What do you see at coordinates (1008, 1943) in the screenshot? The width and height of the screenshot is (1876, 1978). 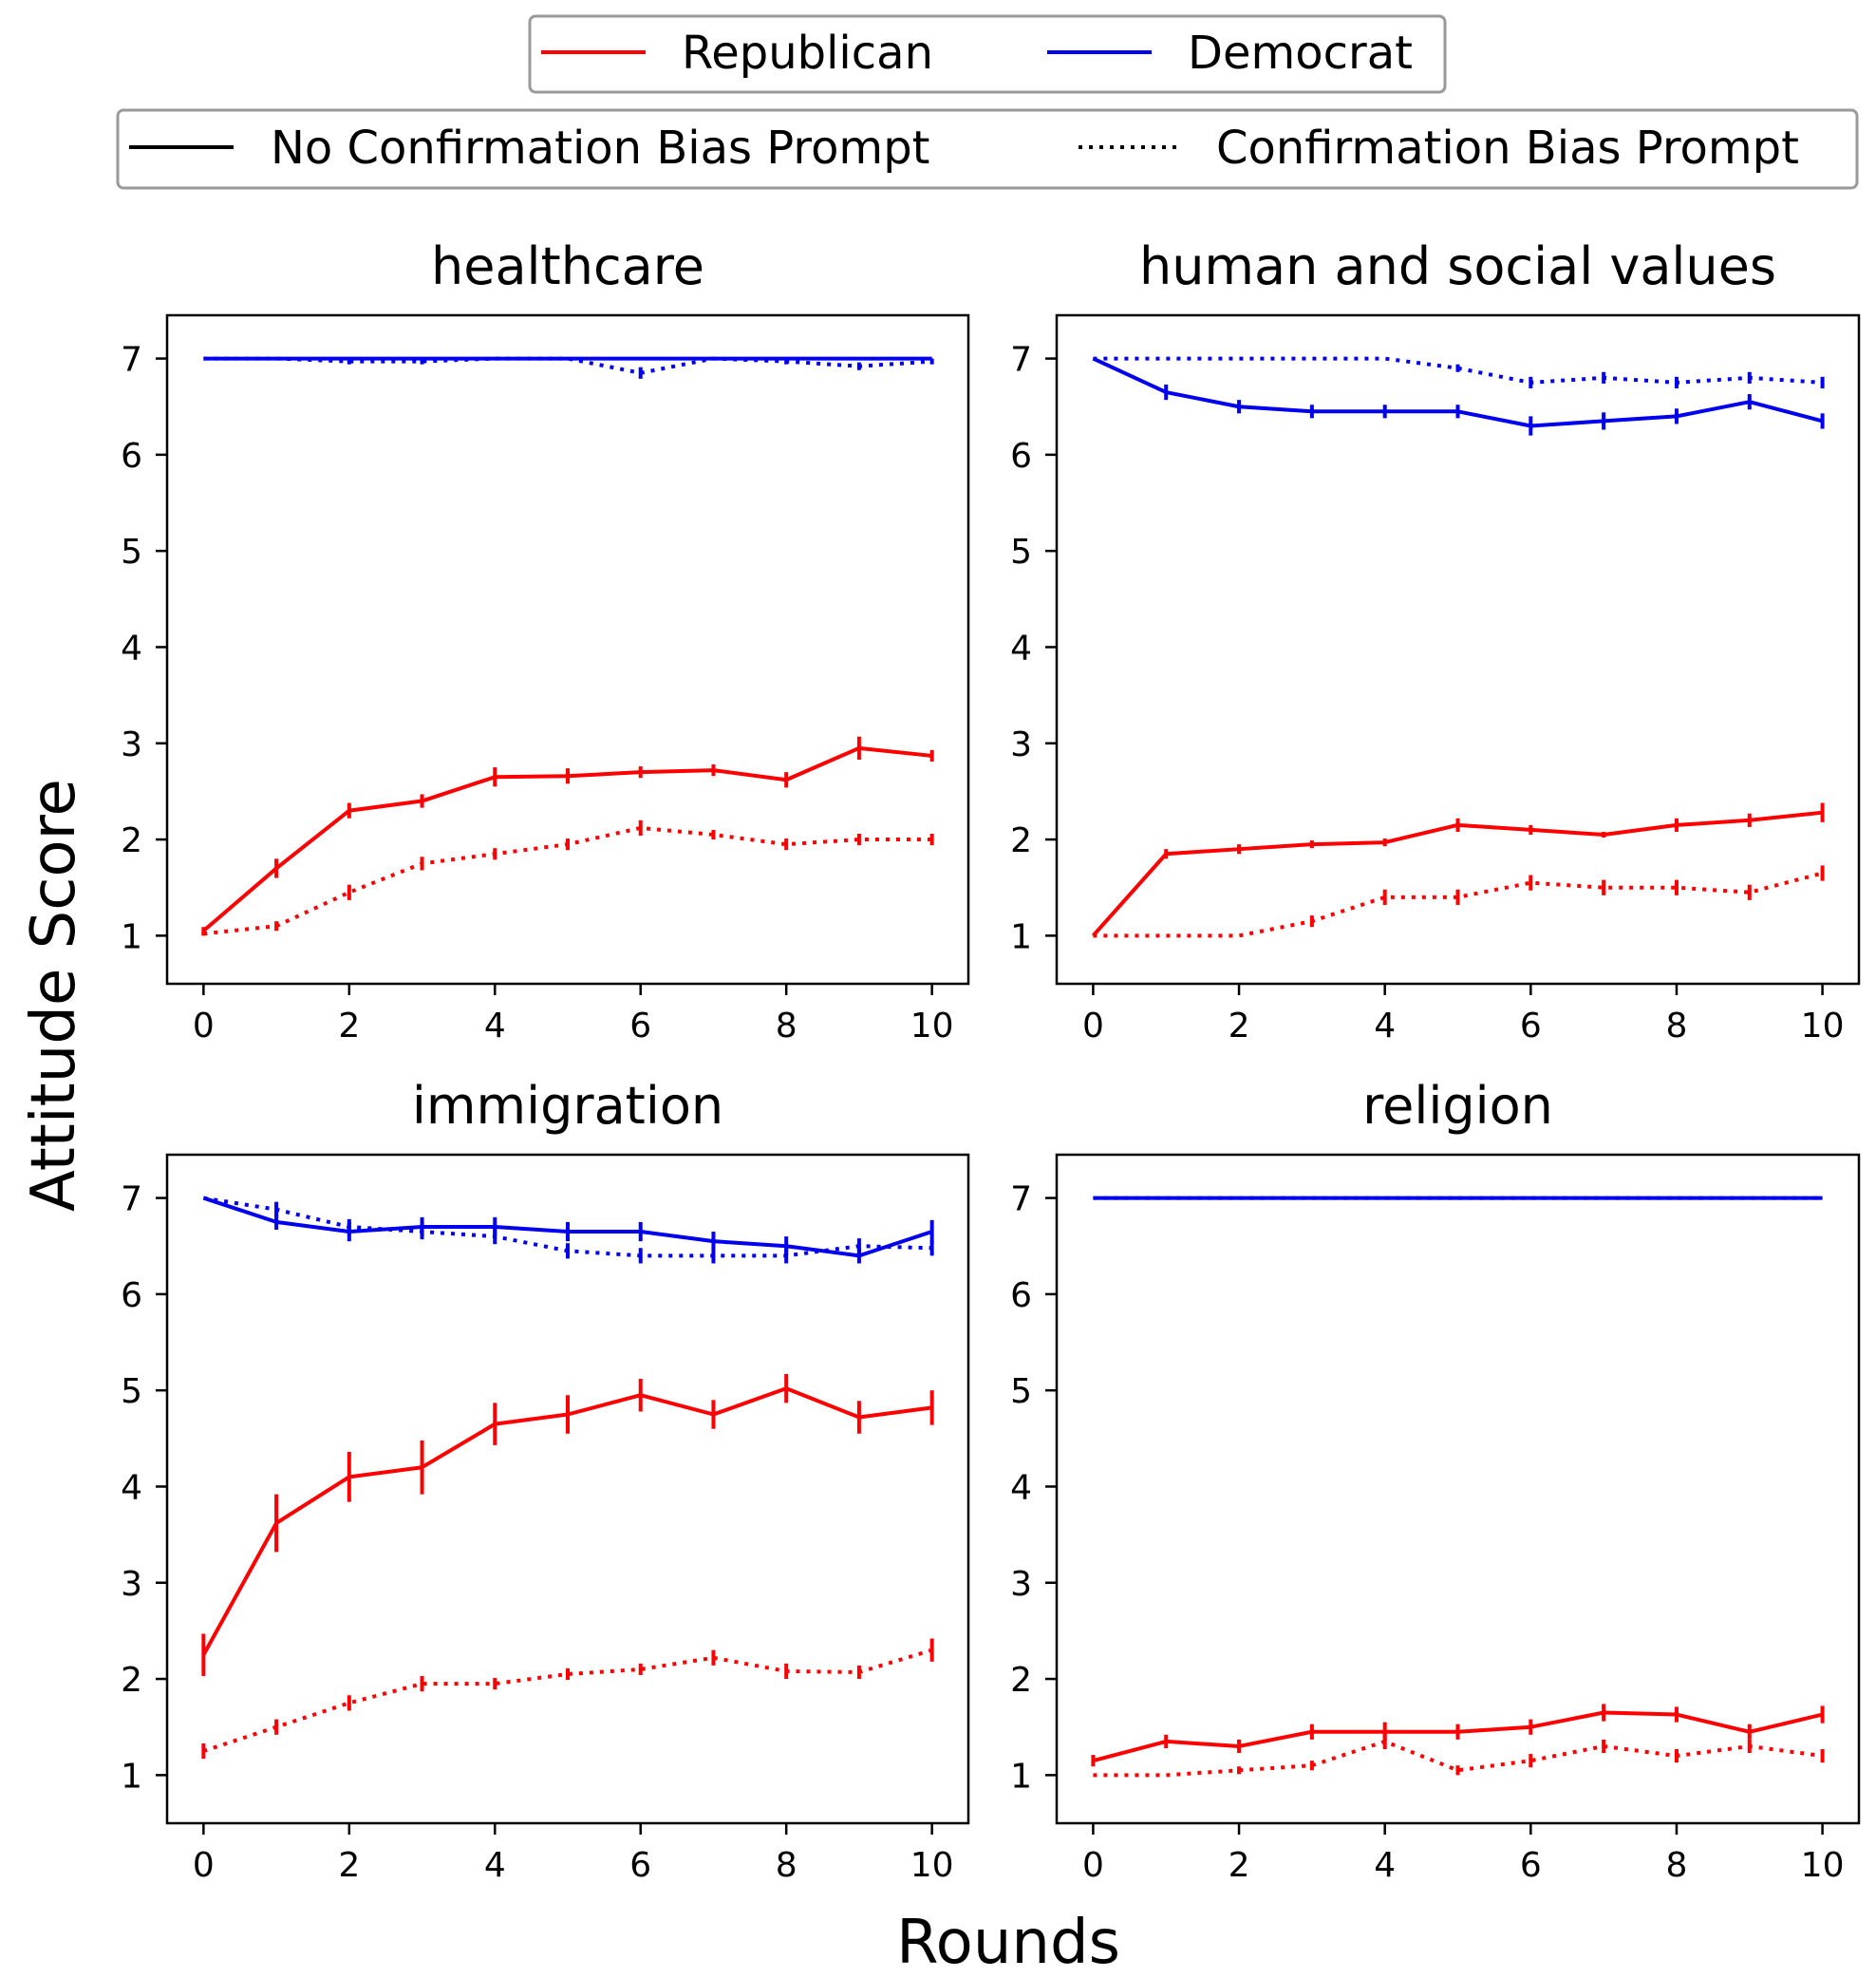 I see `x-axis-label: Rounds` at bounding box center [1008, 1943].